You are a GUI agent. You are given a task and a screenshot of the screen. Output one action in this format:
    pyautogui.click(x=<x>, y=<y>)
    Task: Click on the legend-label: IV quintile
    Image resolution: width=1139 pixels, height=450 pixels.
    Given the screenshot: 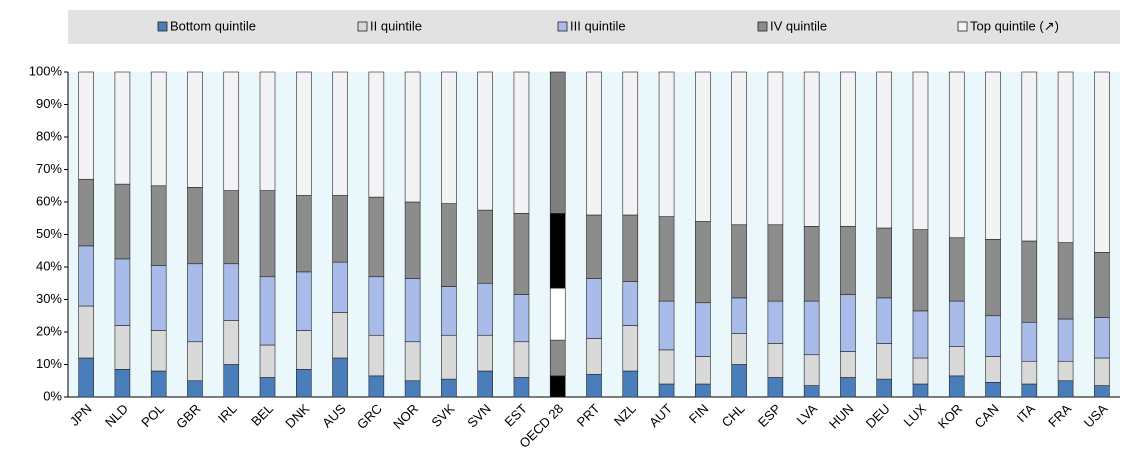 What is the action you would take?
    pyautogui.click(x=798, y=25)
    